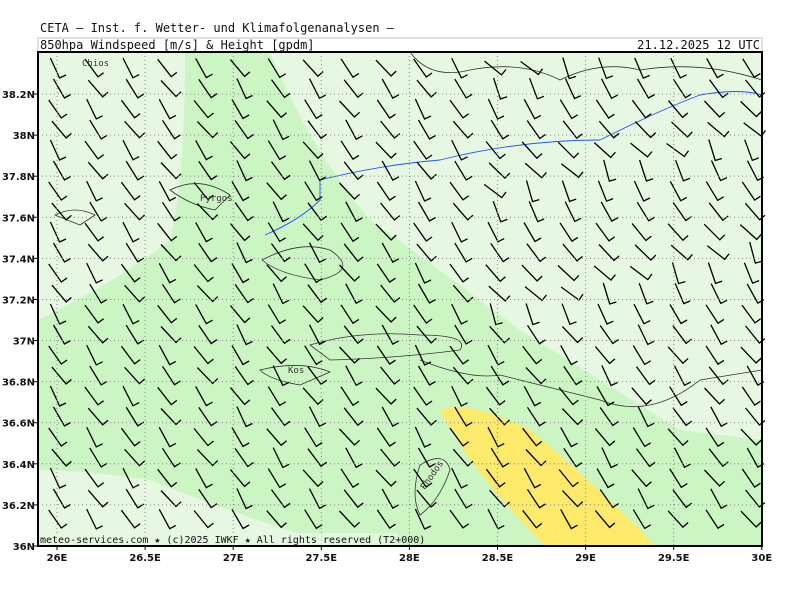  Describe the element at coordinates (177, 45) in the screenshot. I see `map-title: 850hpa Windspeed [m/s] & Height [gpdm]` at that location.